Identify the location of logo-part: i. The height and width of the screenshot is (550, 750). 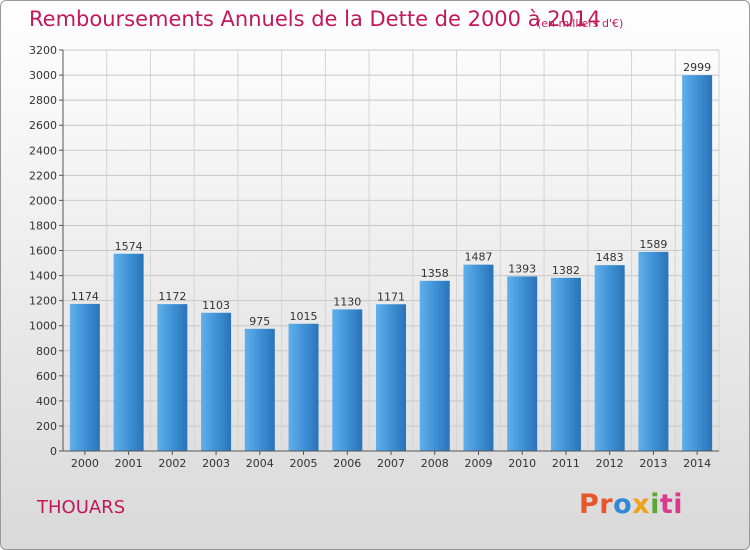
(655, 504).